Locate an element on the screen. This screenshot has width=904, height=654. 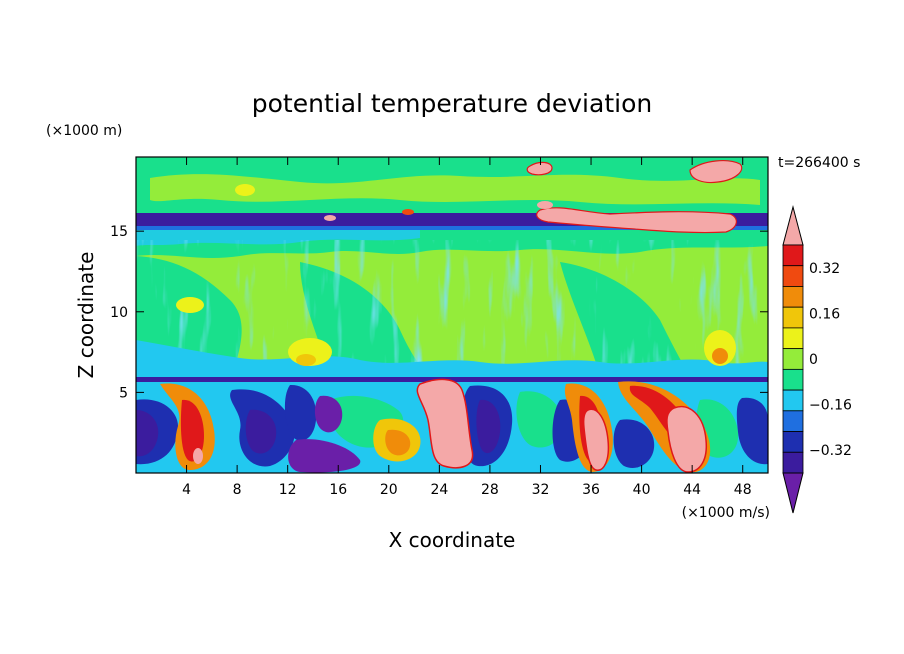
colorbar: 0.32 0.16 0 −0.16 −0.32 is located at coordinates (817, 359).